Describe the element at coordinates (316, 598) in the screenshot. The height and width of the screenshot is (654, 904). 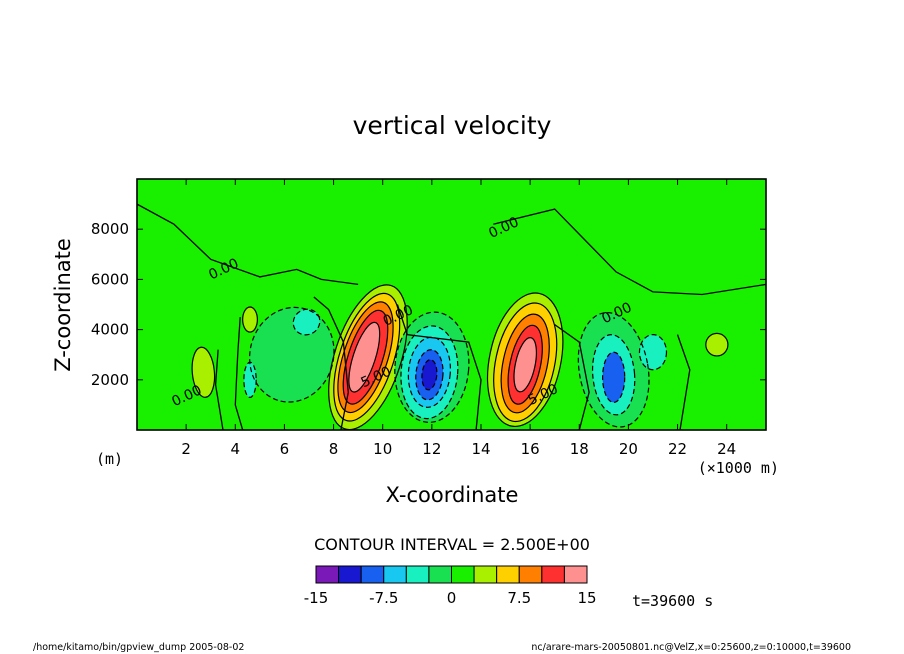
I see `colorbar-tick-label: -15` at that location.